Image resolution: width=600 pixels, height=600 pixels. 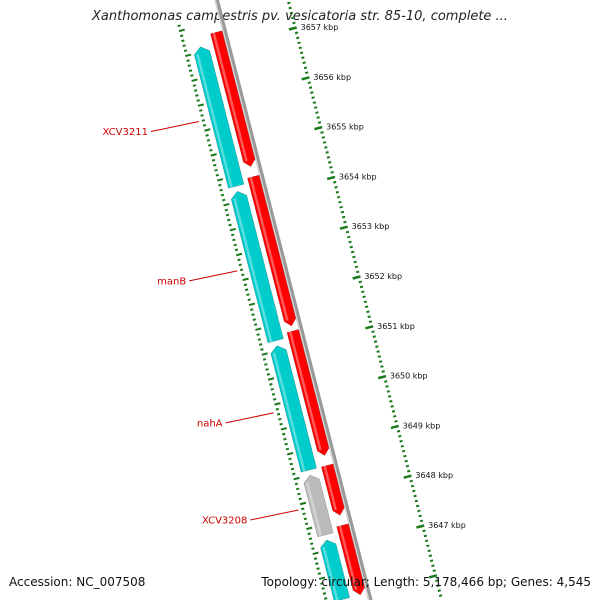 What do you see at coordinates (125, 132) in the screenshot?
I see `gene-label: XCV3211` at bounding box center [125, 132].